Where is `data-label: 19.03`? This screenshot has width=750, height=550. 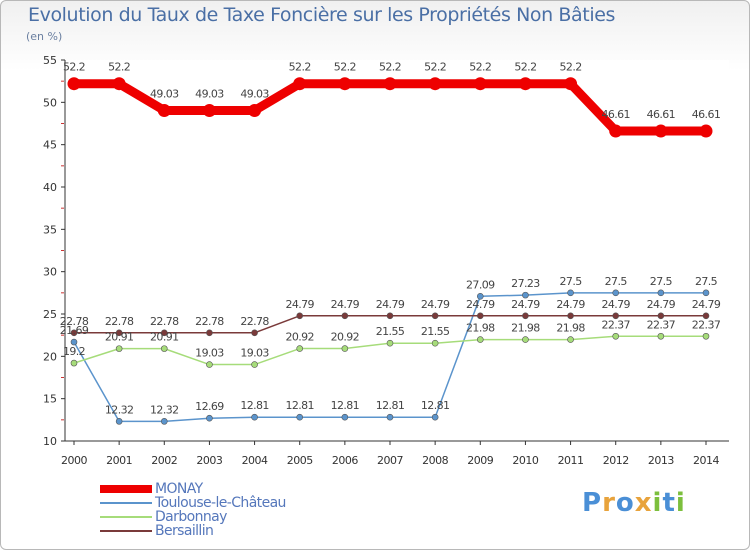
data-label: 19.03 is located at coordinates (254, 353).